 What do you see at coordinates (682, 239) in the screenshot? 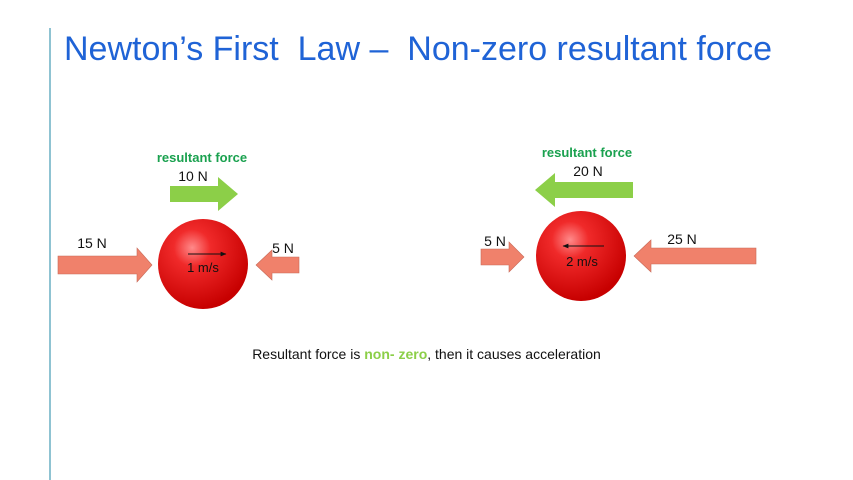
I see `right-force-label: 25 N` at bounding box center [682, 239].